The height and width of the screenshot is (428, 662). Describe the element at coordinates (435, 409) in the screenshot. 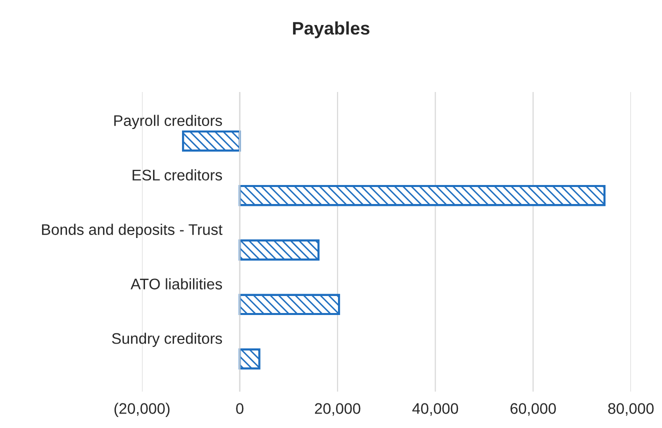

I see `x-tick-label: 40,000` at that location.